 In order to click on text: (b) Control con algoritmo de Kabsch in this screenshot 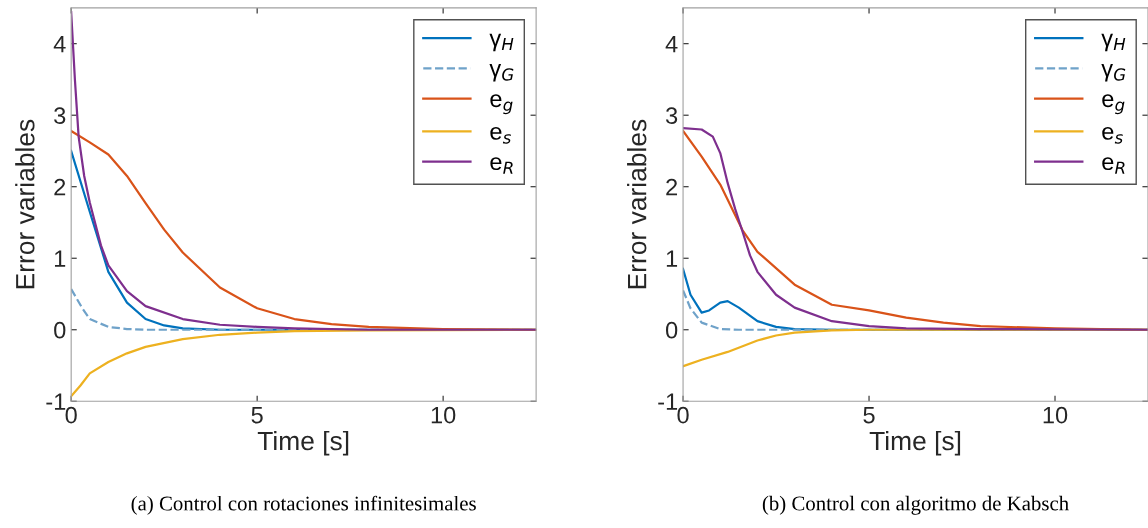, I will do `click(915, 505)`.